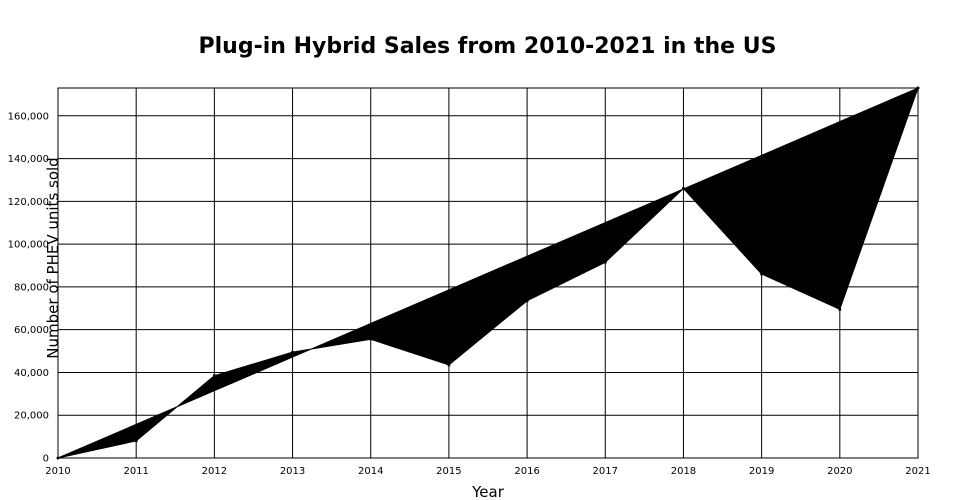 This screenshot has width=960, height=500. I want to click on data-point-2019, so click(762, 274).